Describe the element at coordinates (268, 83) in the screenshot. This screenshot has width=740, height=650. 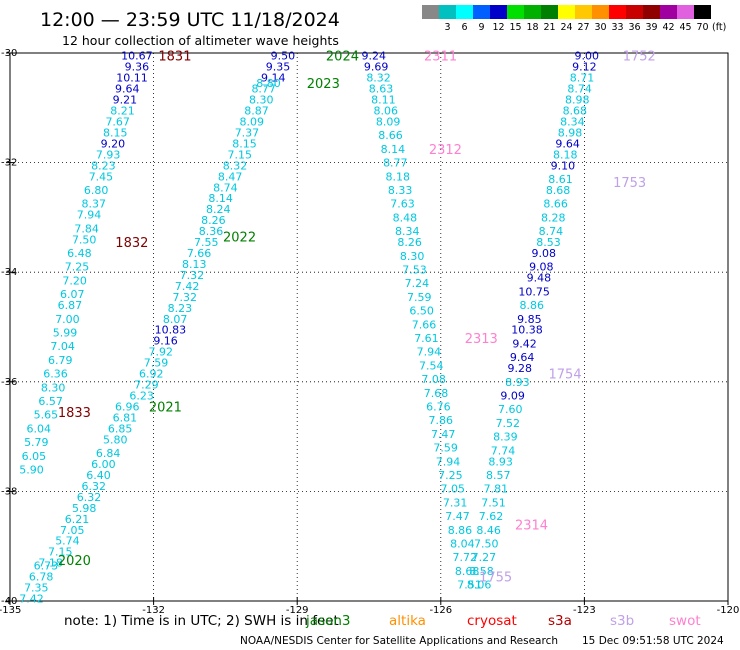
I see `wave-height-point: 8.80` at that location.